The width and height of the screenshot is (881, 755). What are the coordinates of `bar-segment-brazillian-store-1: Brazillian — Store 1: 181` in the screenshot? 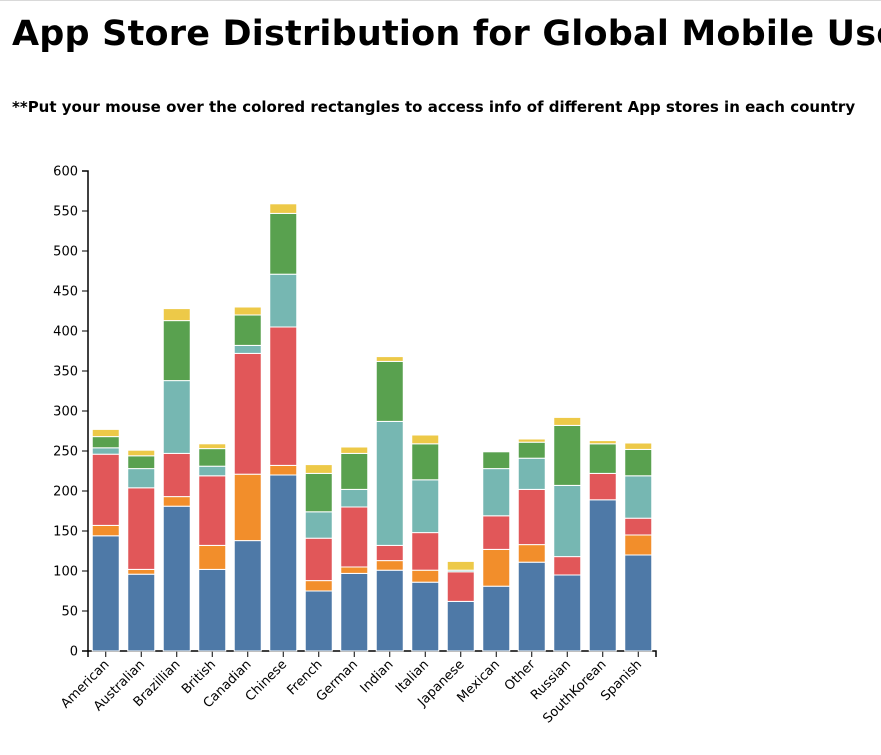 It's located at (176, 578).